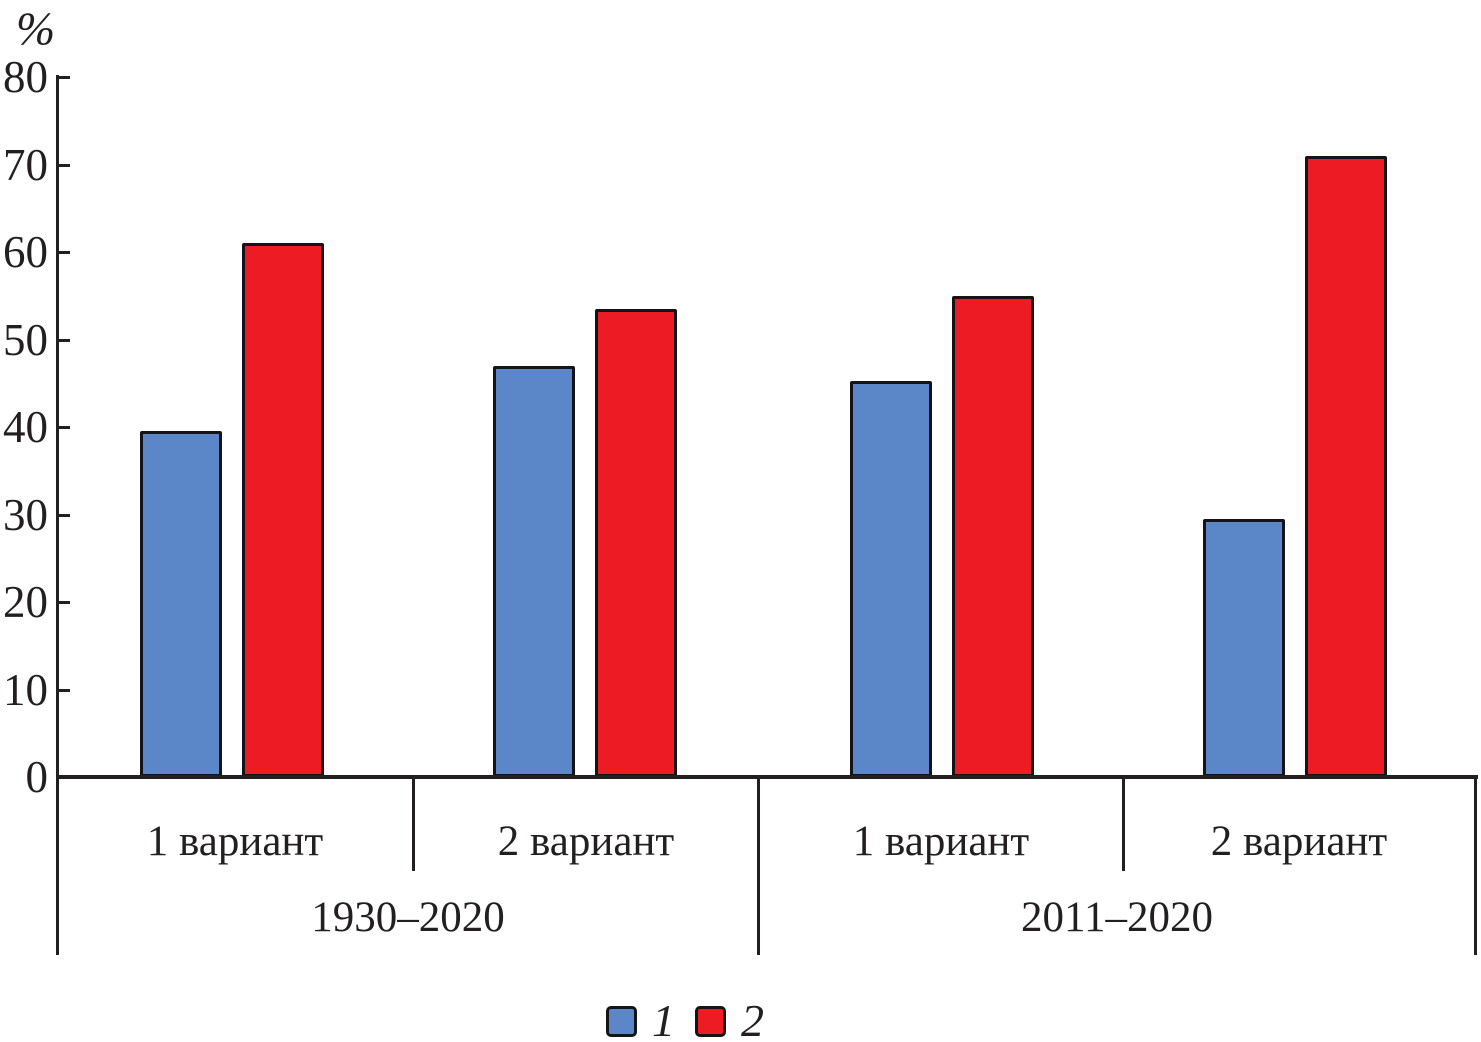 The width and height of the screenshot is (1481, 1042). What do you see at coordinates (25, 340) in the screenshot?
I see `y-tick-label: 50` at bounding box center [25, 340].